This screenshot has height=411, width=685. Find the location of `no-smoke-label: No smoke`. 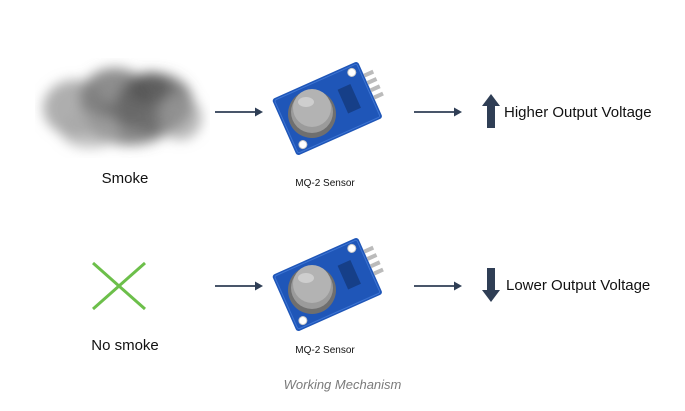

no-smoke-label: No smoke is located at coordinates (125, 345).